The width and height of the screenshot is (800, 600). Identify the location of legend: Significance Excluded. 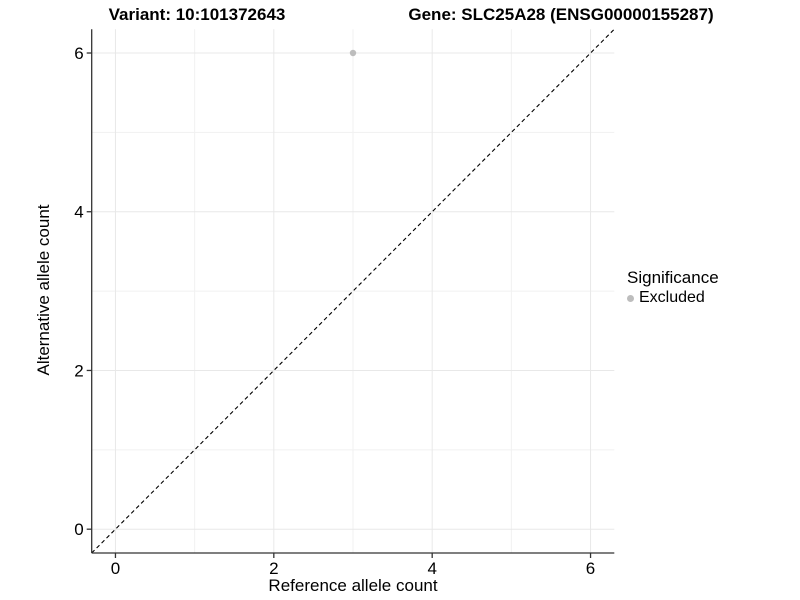
(673, 287).